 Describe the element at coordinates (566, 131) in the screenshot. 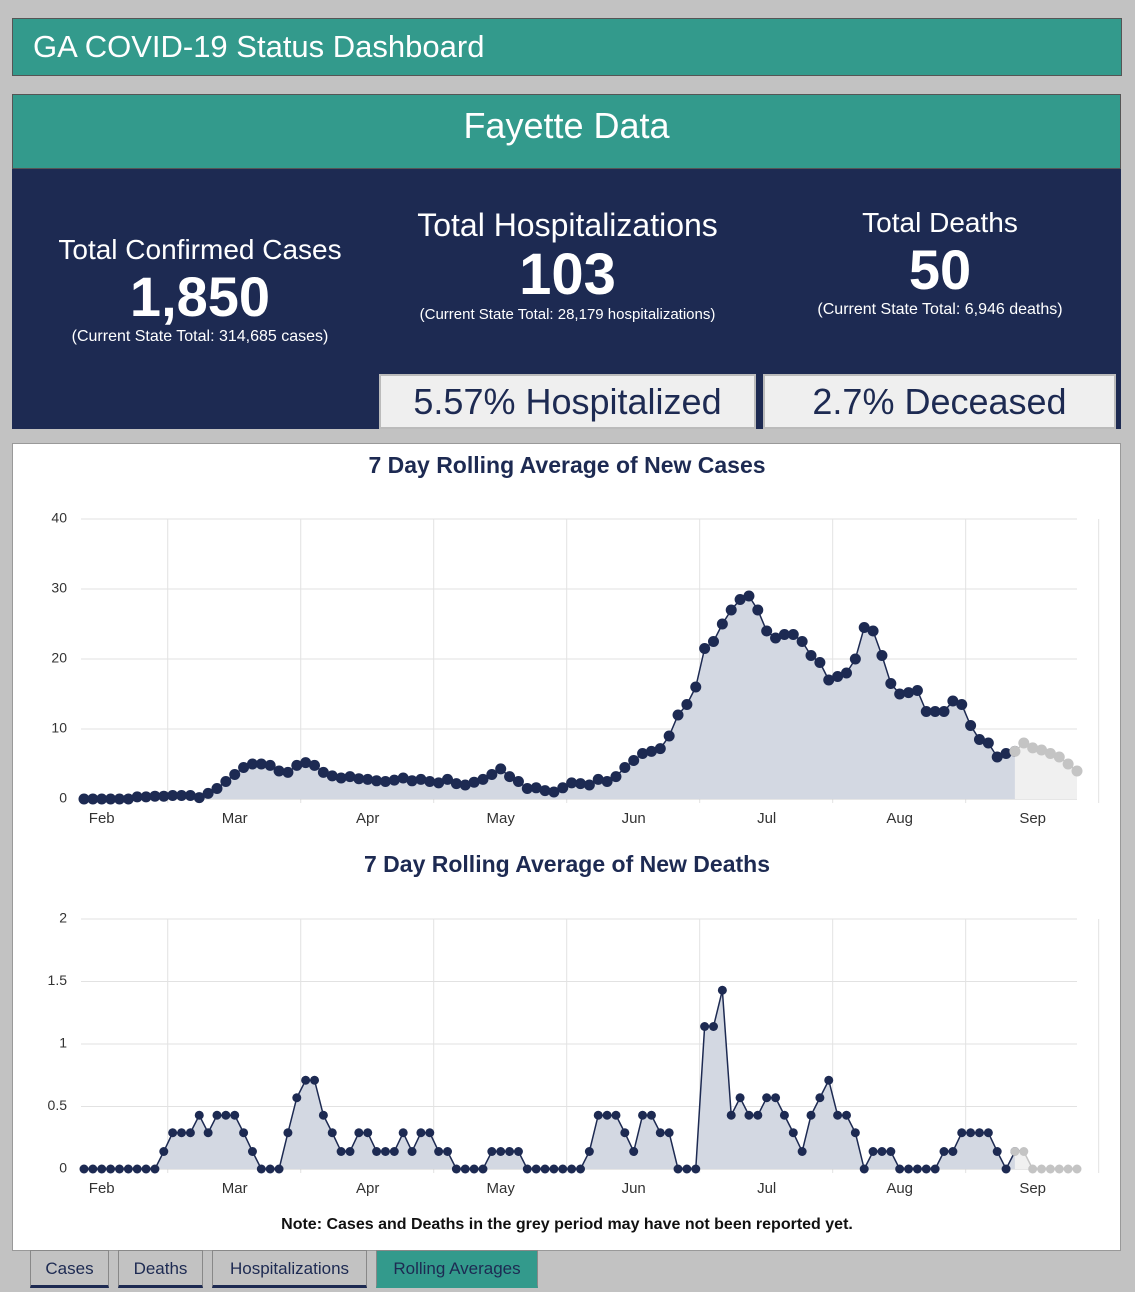

I see `panel-title: Fayette Data` at that location.